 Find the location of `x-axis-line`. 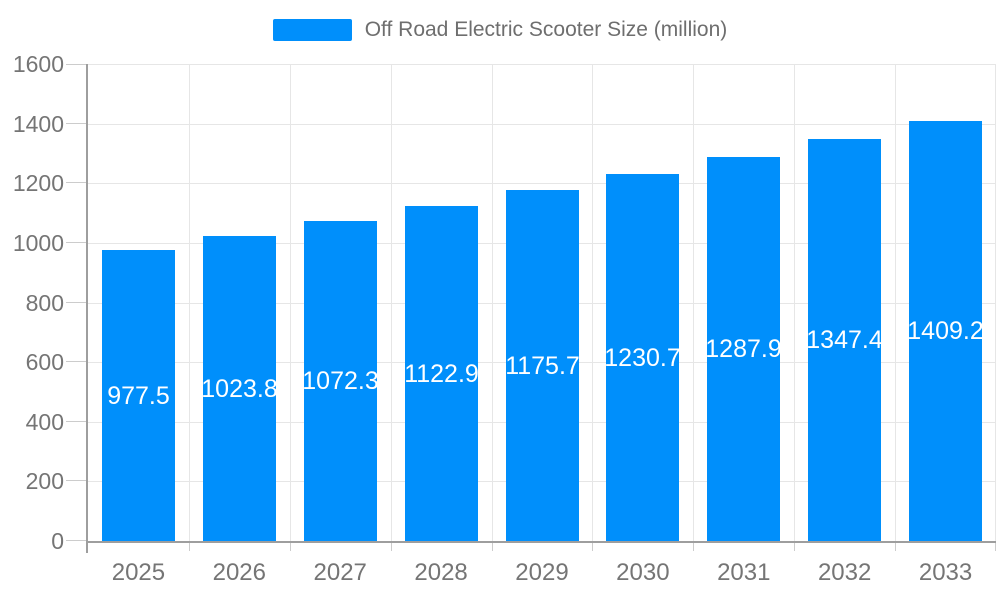

x-axis-line is located at coordinates (541, 542).